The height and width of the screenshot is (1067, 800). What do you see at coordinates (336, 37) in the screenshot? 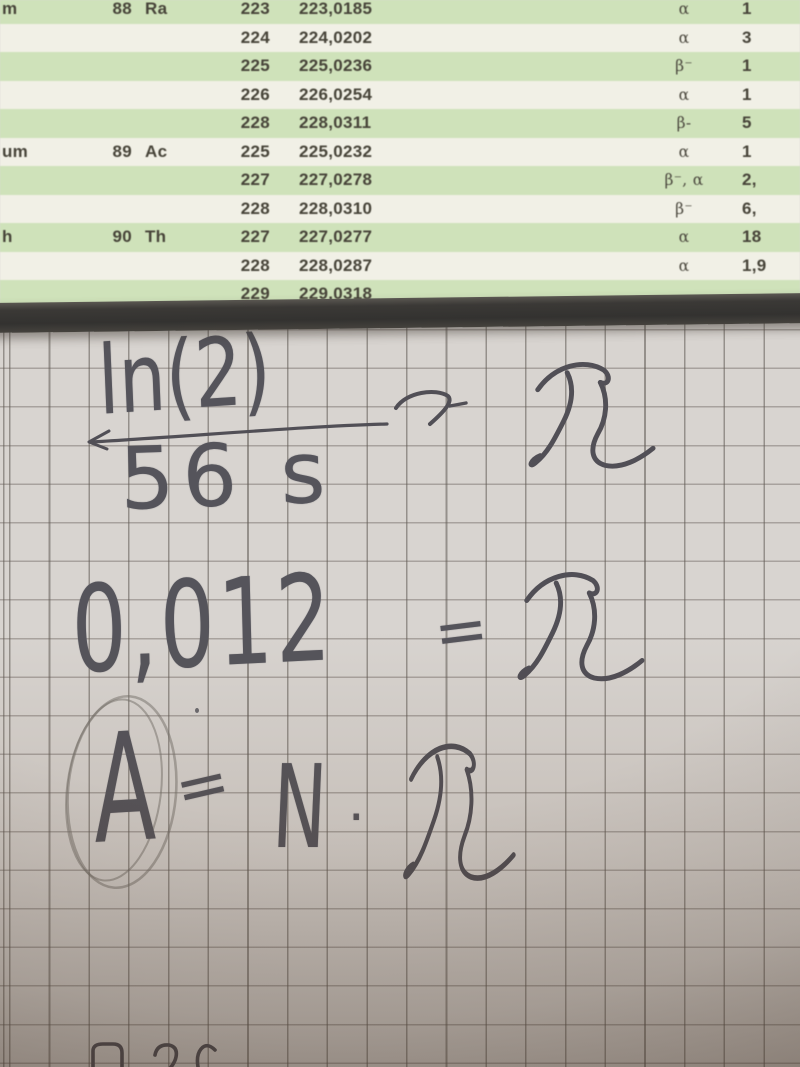
I see `cell-mass: 224,0202` at bounding box center [336, 37].